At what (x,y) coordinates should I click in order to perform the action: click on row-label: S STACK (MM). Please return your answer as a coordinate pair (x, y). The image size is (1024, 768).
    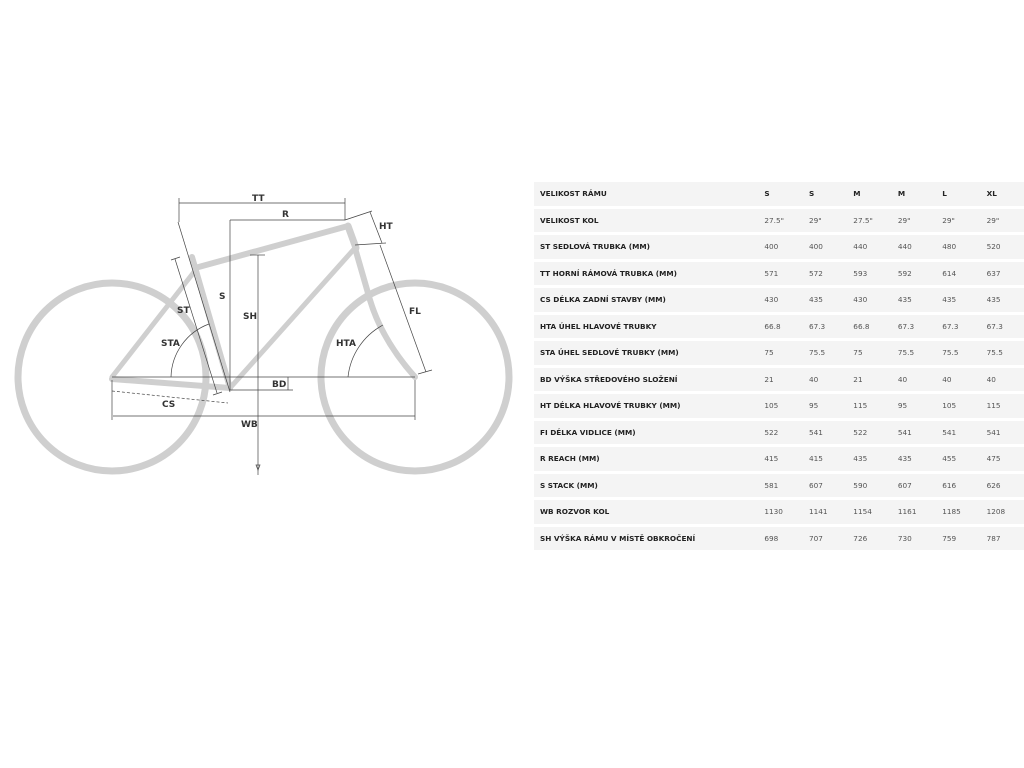
    Looking at the image, I should click on (646, 485).